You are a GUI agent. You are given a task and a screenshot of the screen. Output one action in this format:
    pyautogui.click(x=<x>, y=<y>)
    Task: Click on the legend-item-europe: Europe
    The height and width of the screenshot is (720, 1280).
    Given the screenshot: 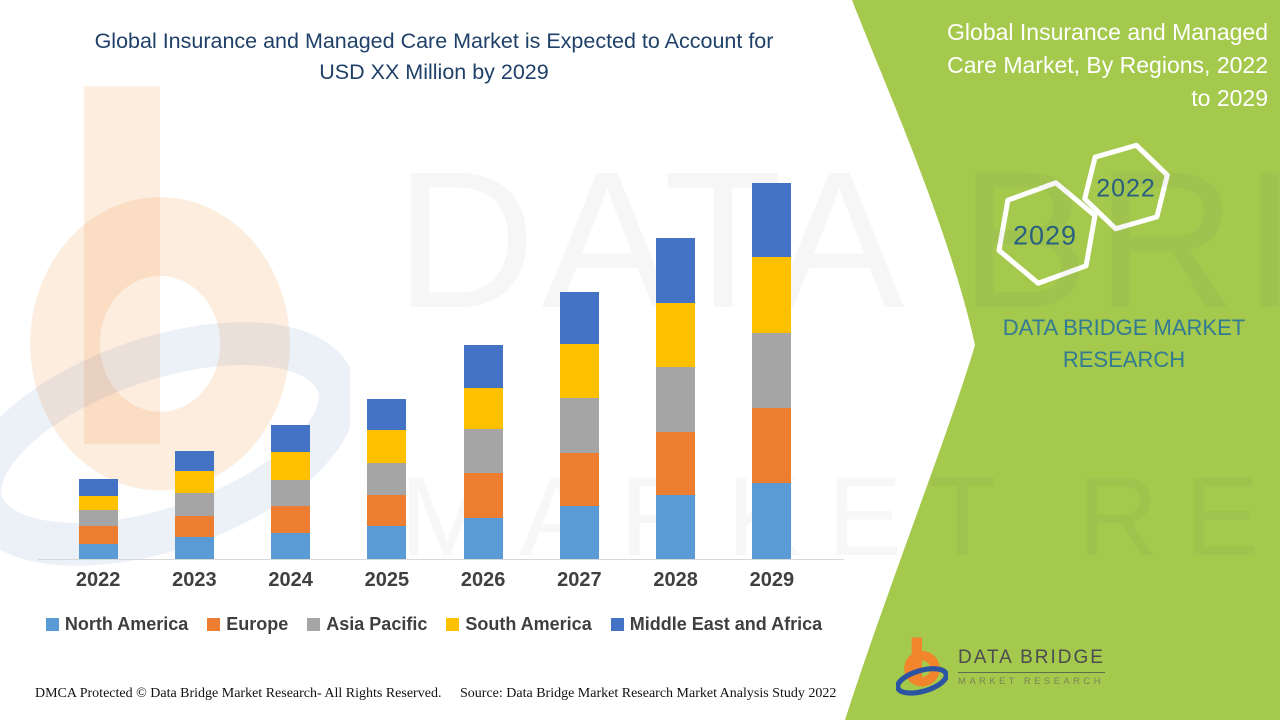 What is the action you would take?
    pyautogui.click(x=247, y=624)
    